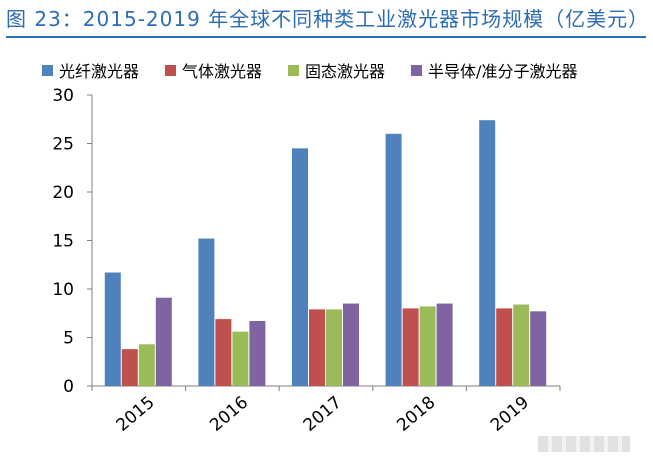  Describe the element at coordinates (99, 71) in the screenshot. I see `legend-label-fiber: 光纤激光器` at that location.